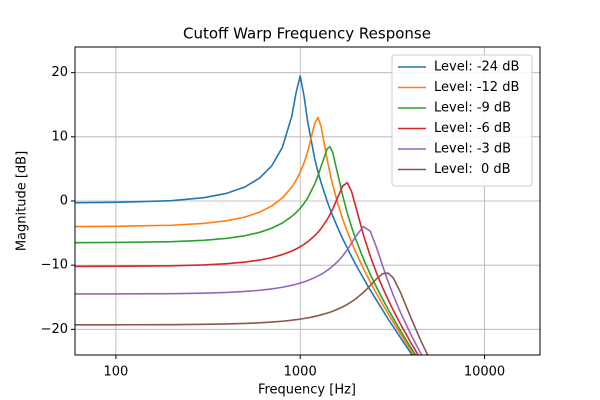  Describe the element at coordinates (472, 149) in the screenshot. I see `legend-label: Level: -3 dB` at that location.